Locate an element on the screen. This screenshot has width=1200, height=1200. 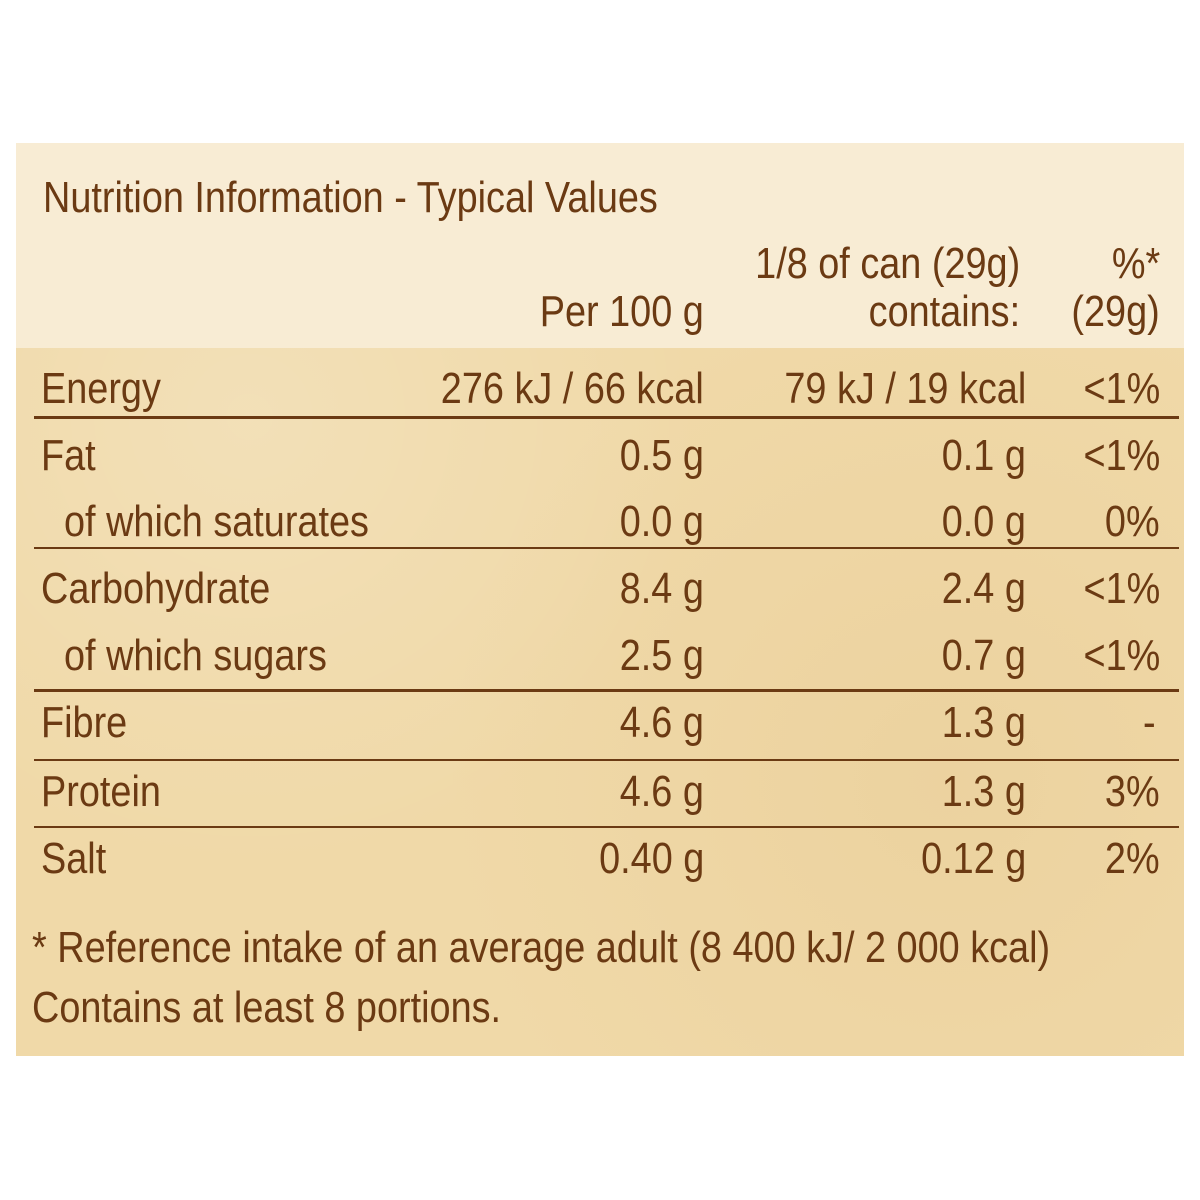
row-fat-per100: 0.5 g is located at coordinates (661, 455).